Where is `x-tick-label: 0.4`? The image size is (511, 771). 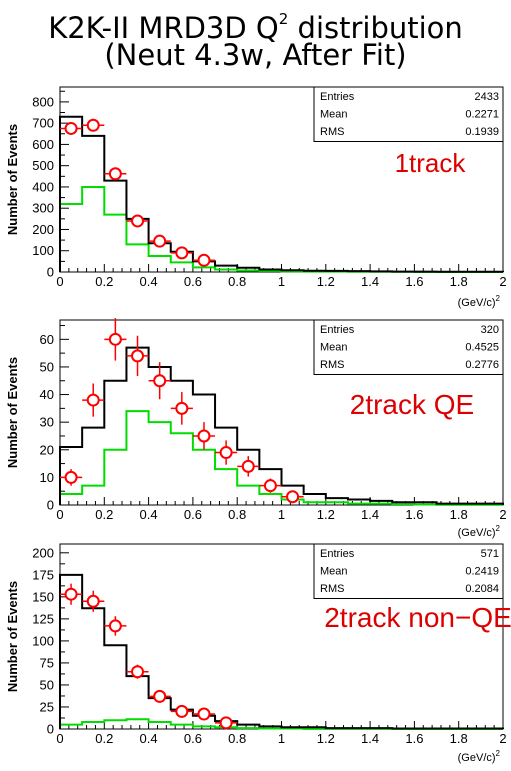
x-tick-label: 0.4 is located at coordinates (149, 281).